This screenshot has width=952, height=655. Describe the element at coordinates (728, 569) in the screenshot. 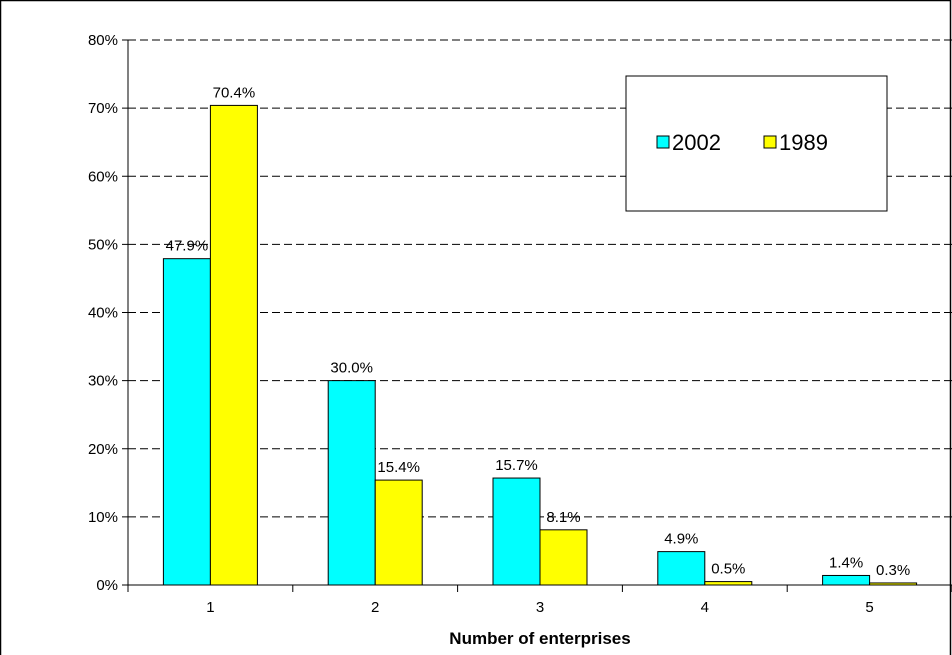

I see `data-label: 0.5%` at that location.